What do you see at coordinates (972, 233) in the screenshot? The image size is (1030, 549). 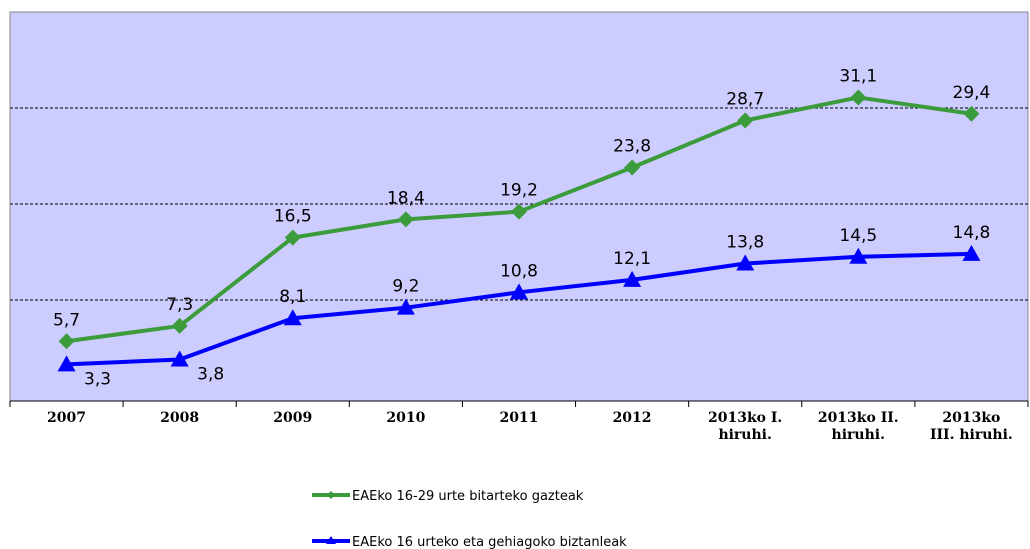 I see `data-label: 14,8` at bounding box center [972, 233].